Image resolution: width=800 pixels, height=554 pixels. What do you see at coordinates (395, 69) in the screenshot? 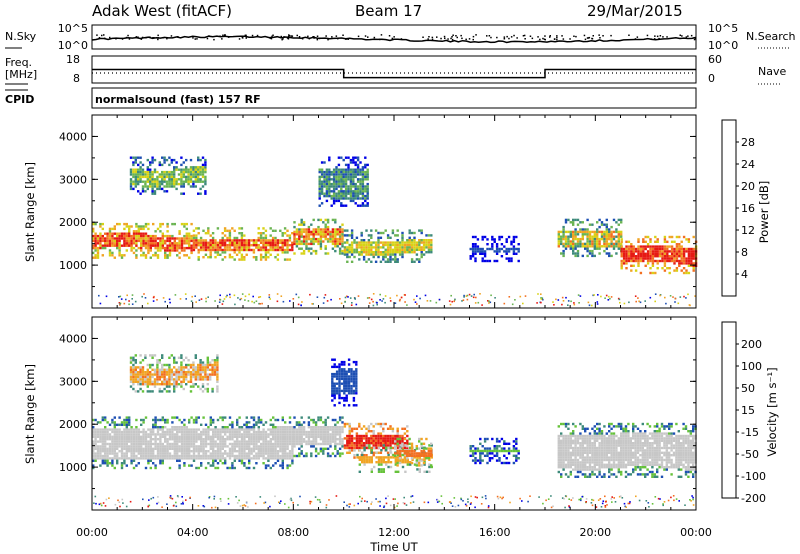
I see `freq-panel: Freq. [MHz] Nave 18 8 60 0` at bounding box center [395, 69].